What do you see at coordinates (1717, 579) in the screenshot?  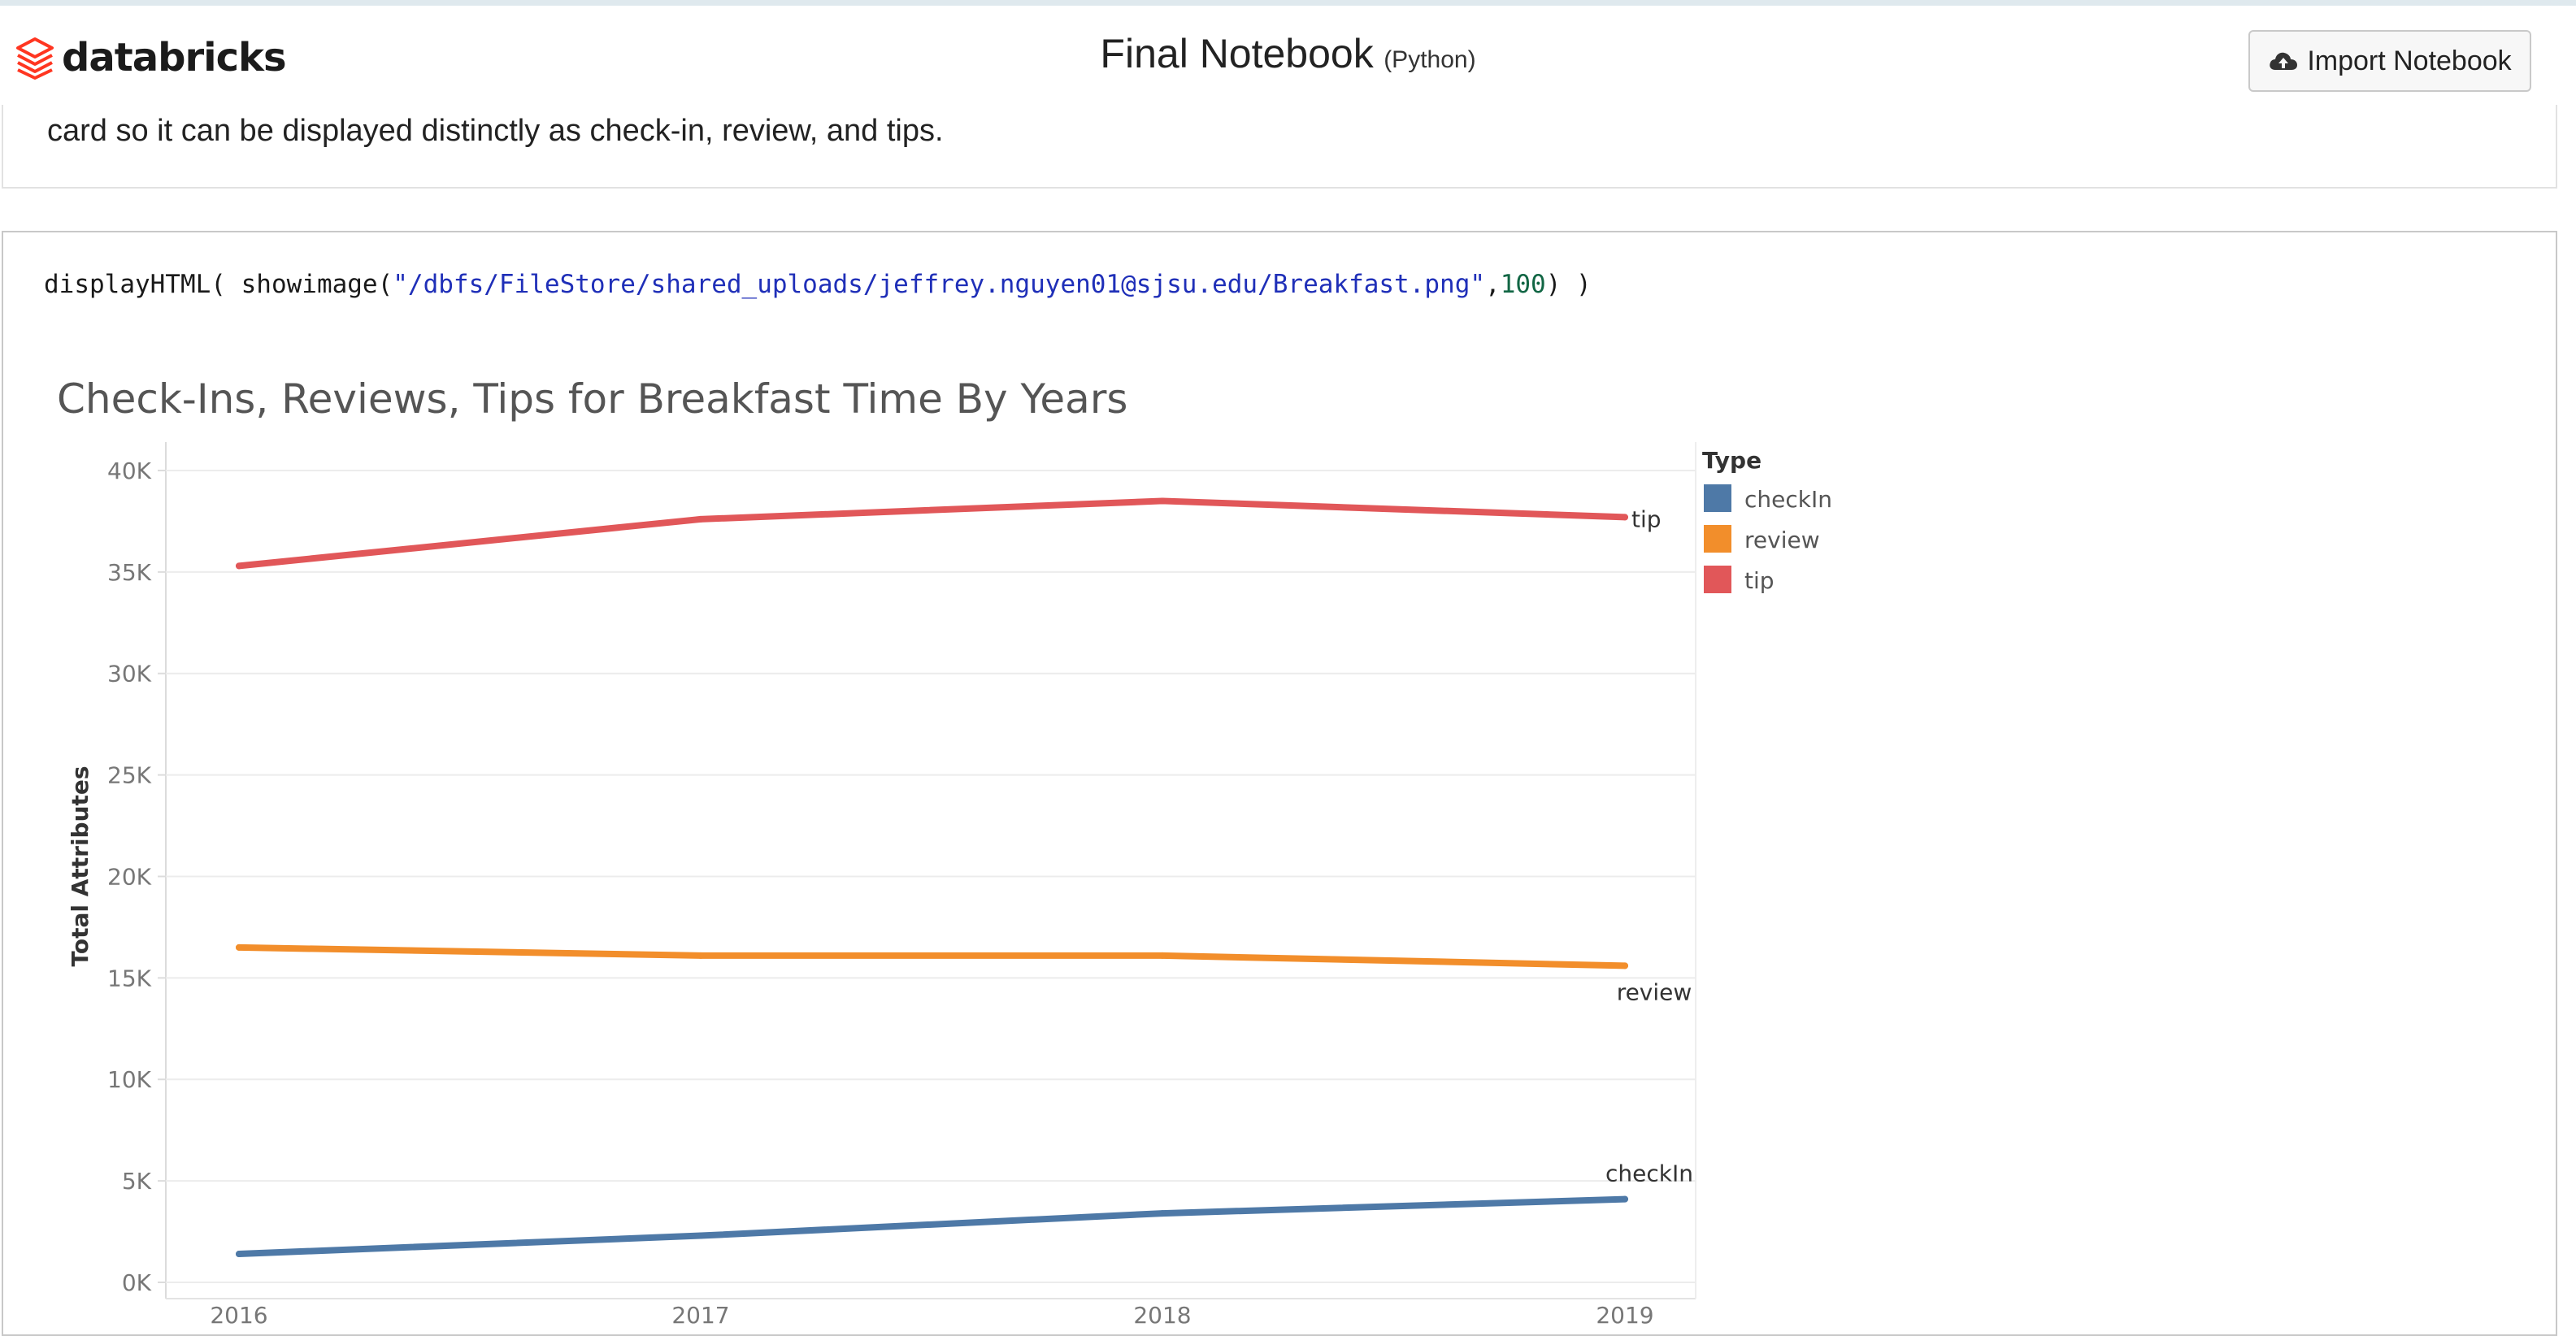 I see `legend-swatch-tip` at bounding box center [1717, 579].